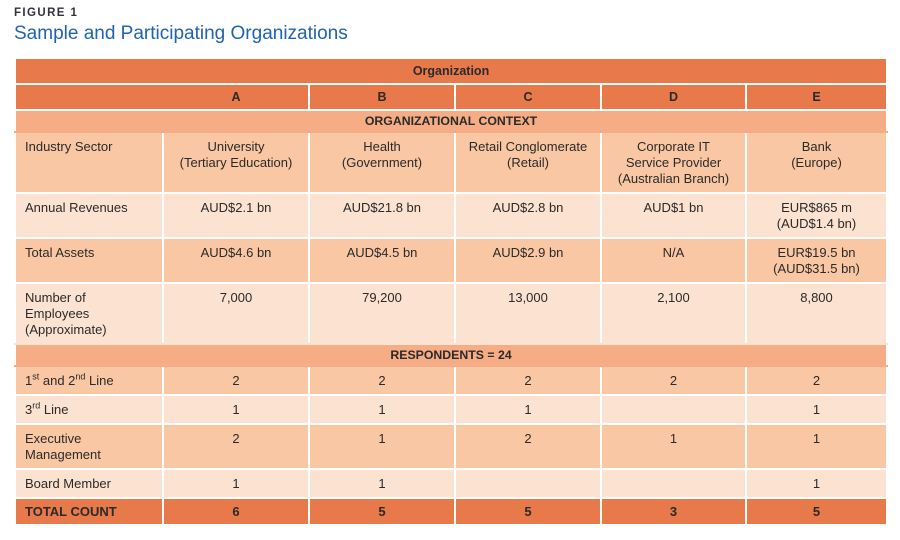 The width and height of the screenshot is (900, 540). Describe the element at coordinates (89, 162) in the screenshot. I see `row-label-cell: Industry Sector` at that location.